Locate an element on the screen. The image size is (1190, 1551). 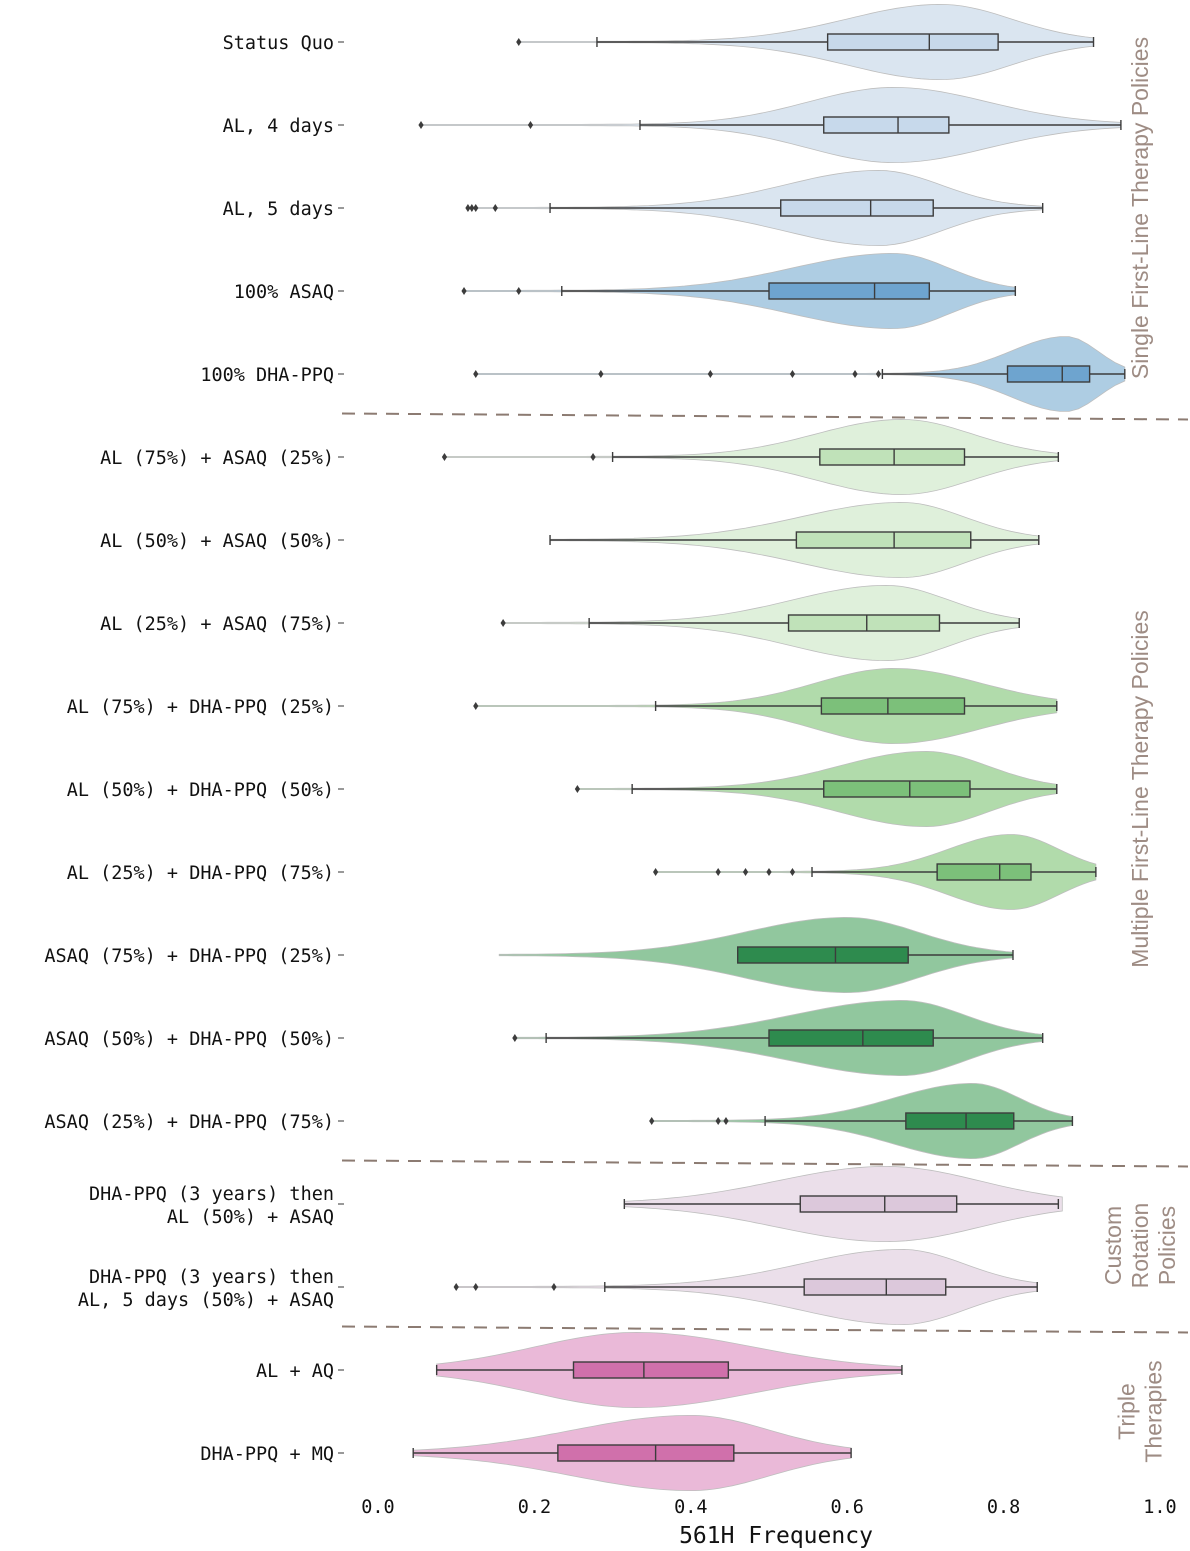
category-label-line: AL, 5 days is located at coordinates (278, 209).